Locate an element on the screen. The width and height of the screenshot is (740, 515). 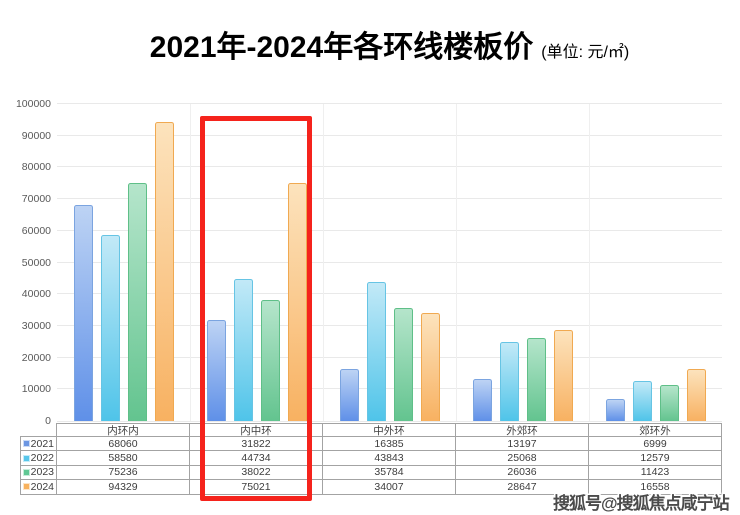
bar-group-郊环外 is located at coordinates (655, 262).